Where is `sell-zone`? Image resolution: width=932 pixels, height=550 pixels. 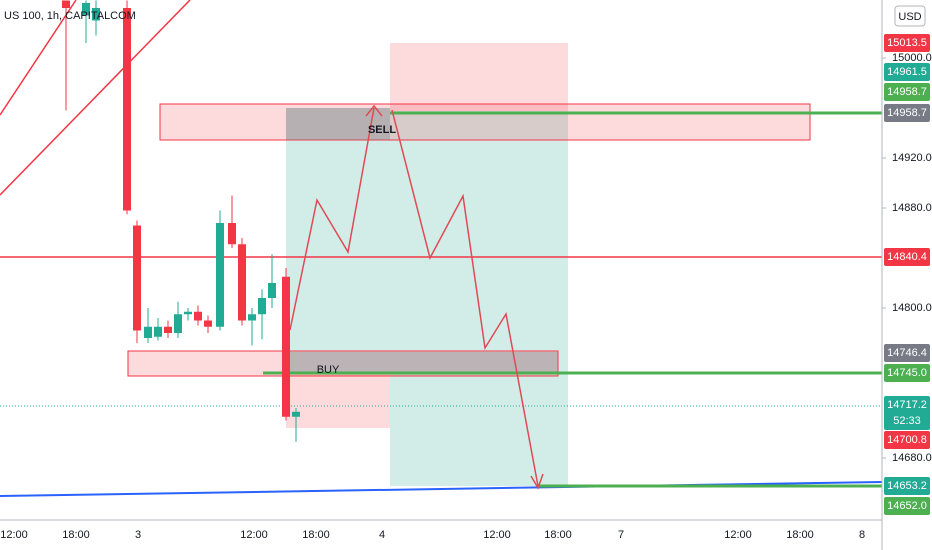
sell-zone is located at coordinates (485, 122).